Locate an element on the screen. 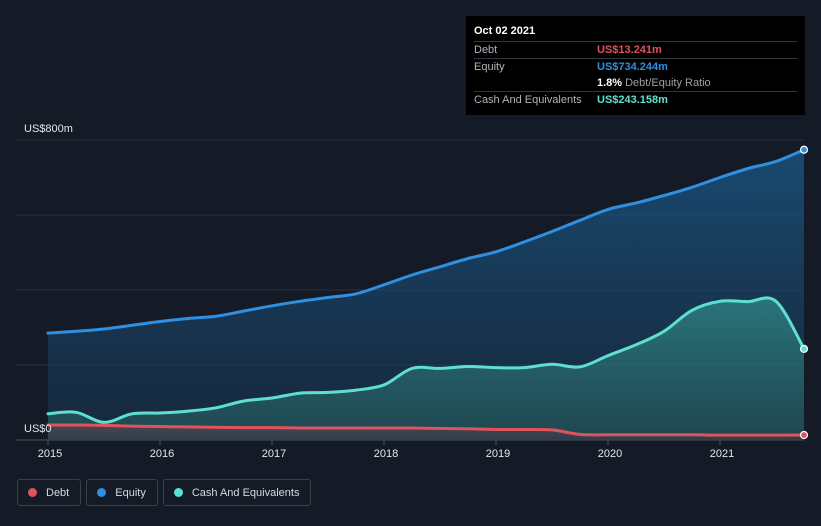 The image size is (821, 526). legend-label-debt: Debt is located at coordinates (58, 492).